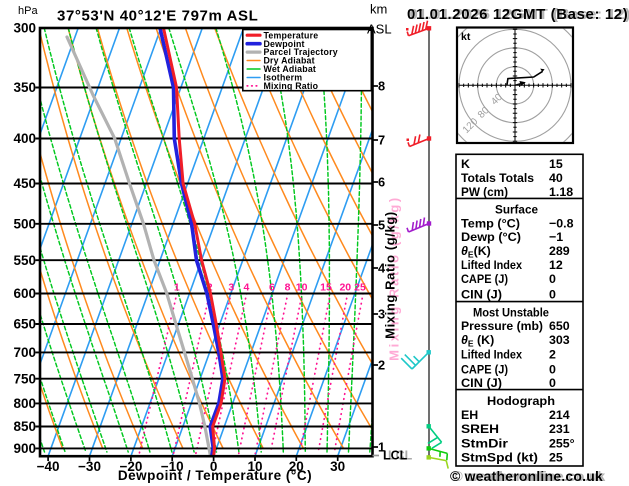  Describe the element at coordinates (337, 466) in the screenshot. I see `svg-text: 30` at that location.